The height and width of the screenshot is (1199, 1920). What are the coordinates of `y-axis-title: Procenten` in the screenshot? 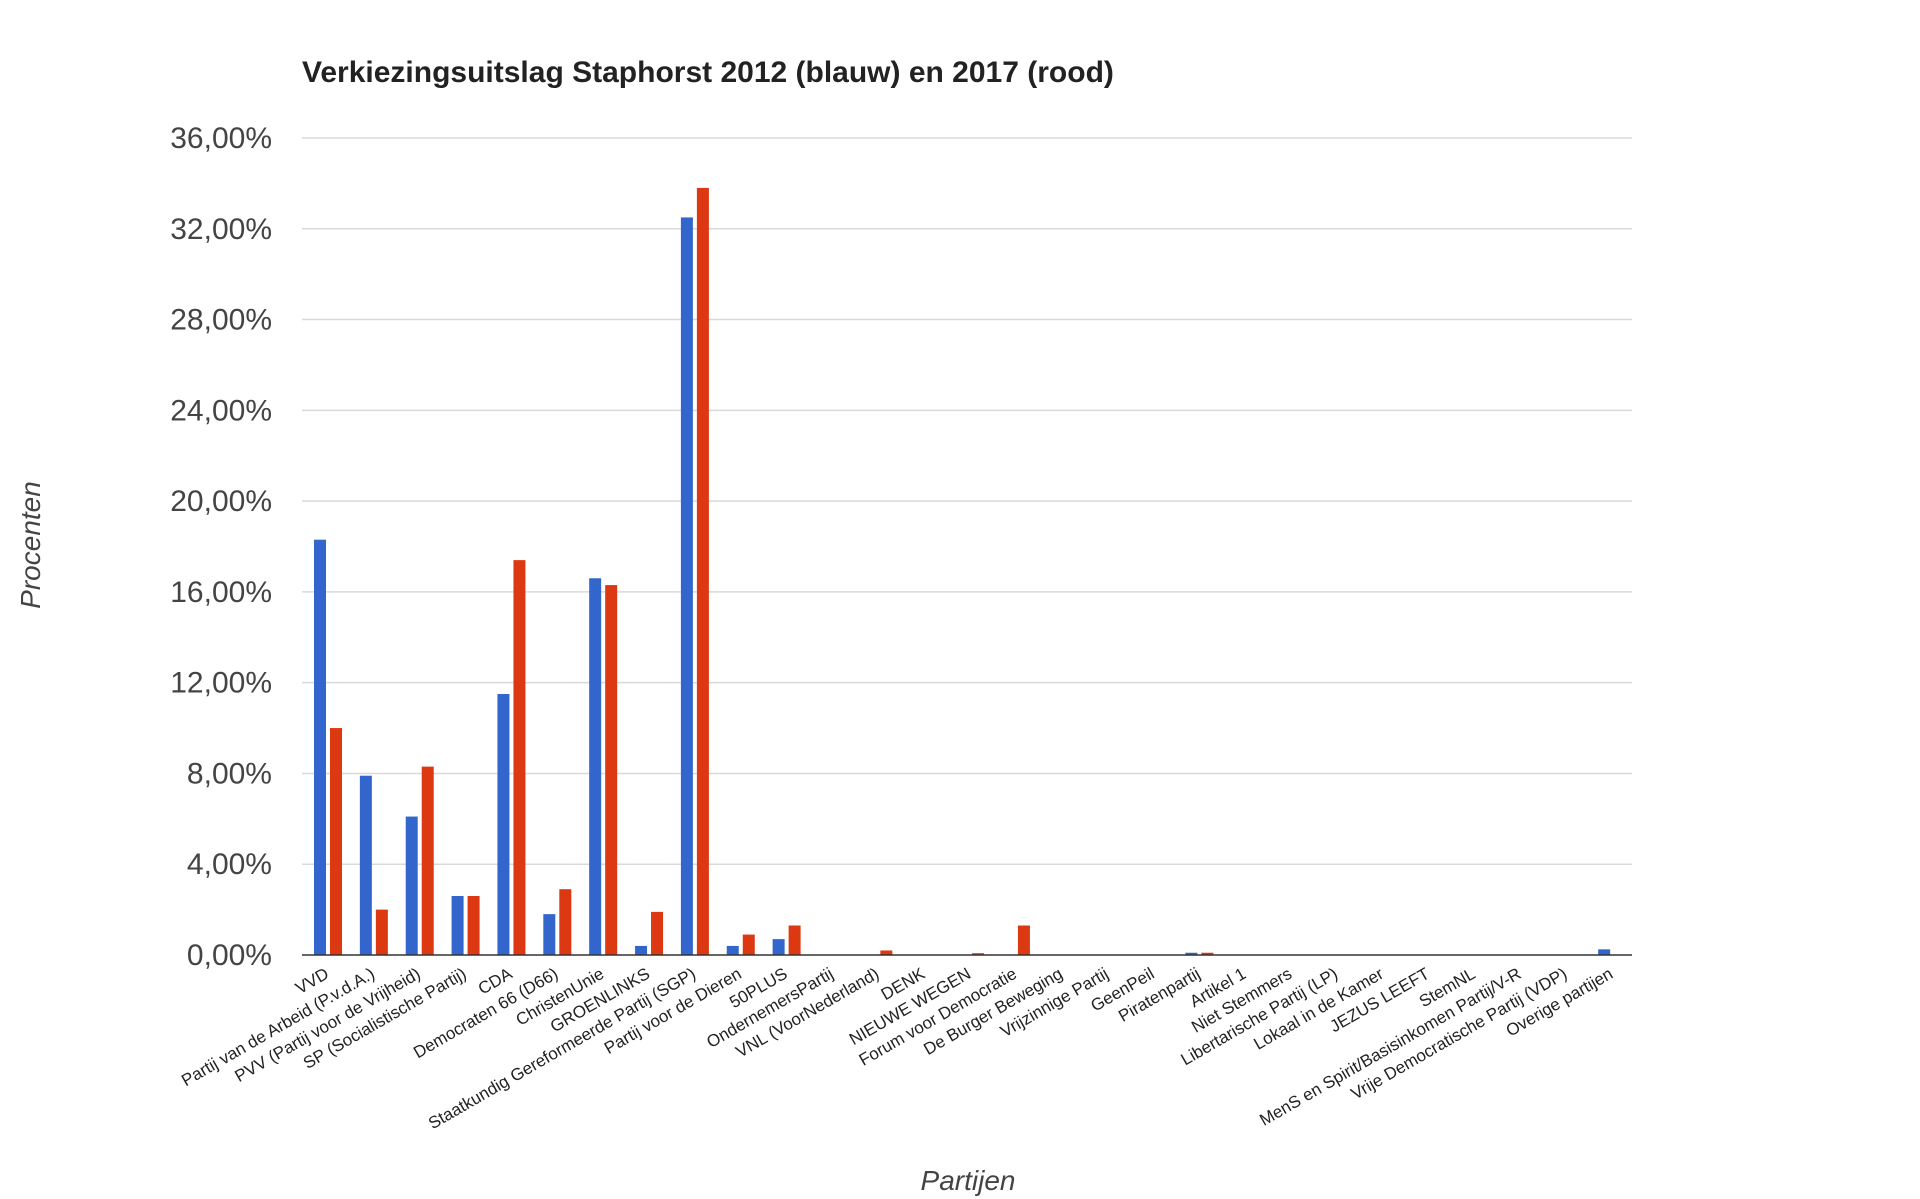 It's located at (30, 545).